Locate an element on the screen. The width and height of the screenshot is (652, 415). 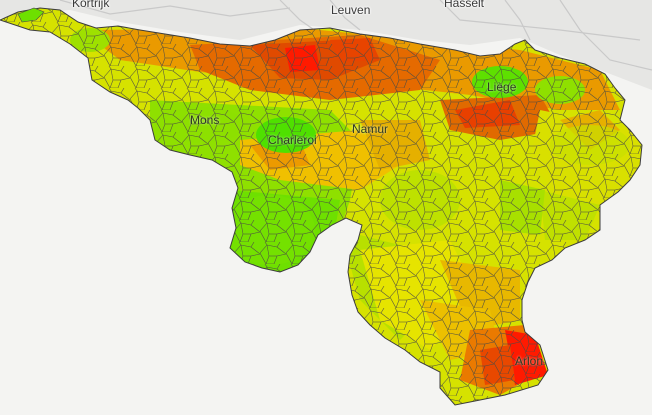
city-label-leuven: Leuven is located at coordinates (351, 10).